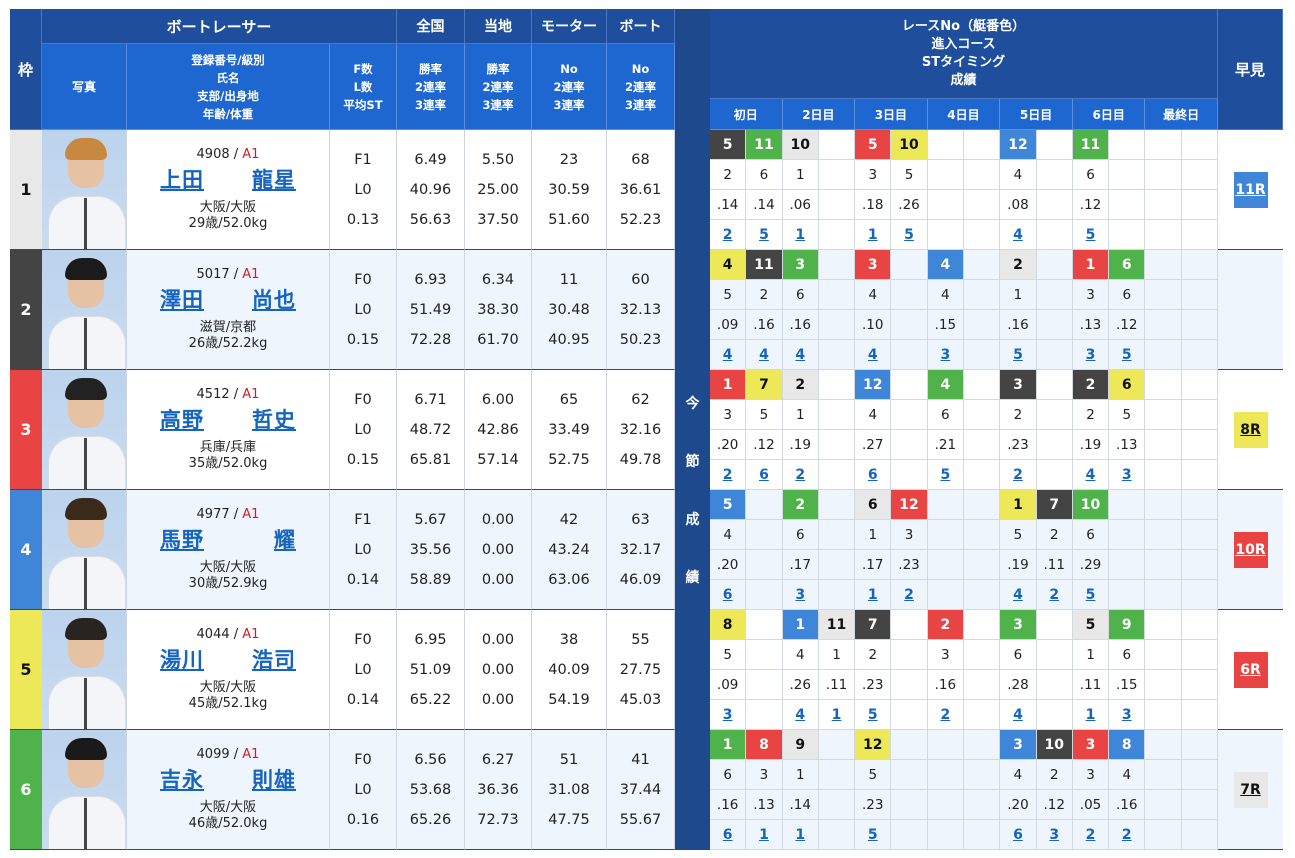 The image size is (1295, 858). Describe the element at coordinates (228, 180) in the screenshot. I see `racer-name-link: 上田 龍星` at that location.